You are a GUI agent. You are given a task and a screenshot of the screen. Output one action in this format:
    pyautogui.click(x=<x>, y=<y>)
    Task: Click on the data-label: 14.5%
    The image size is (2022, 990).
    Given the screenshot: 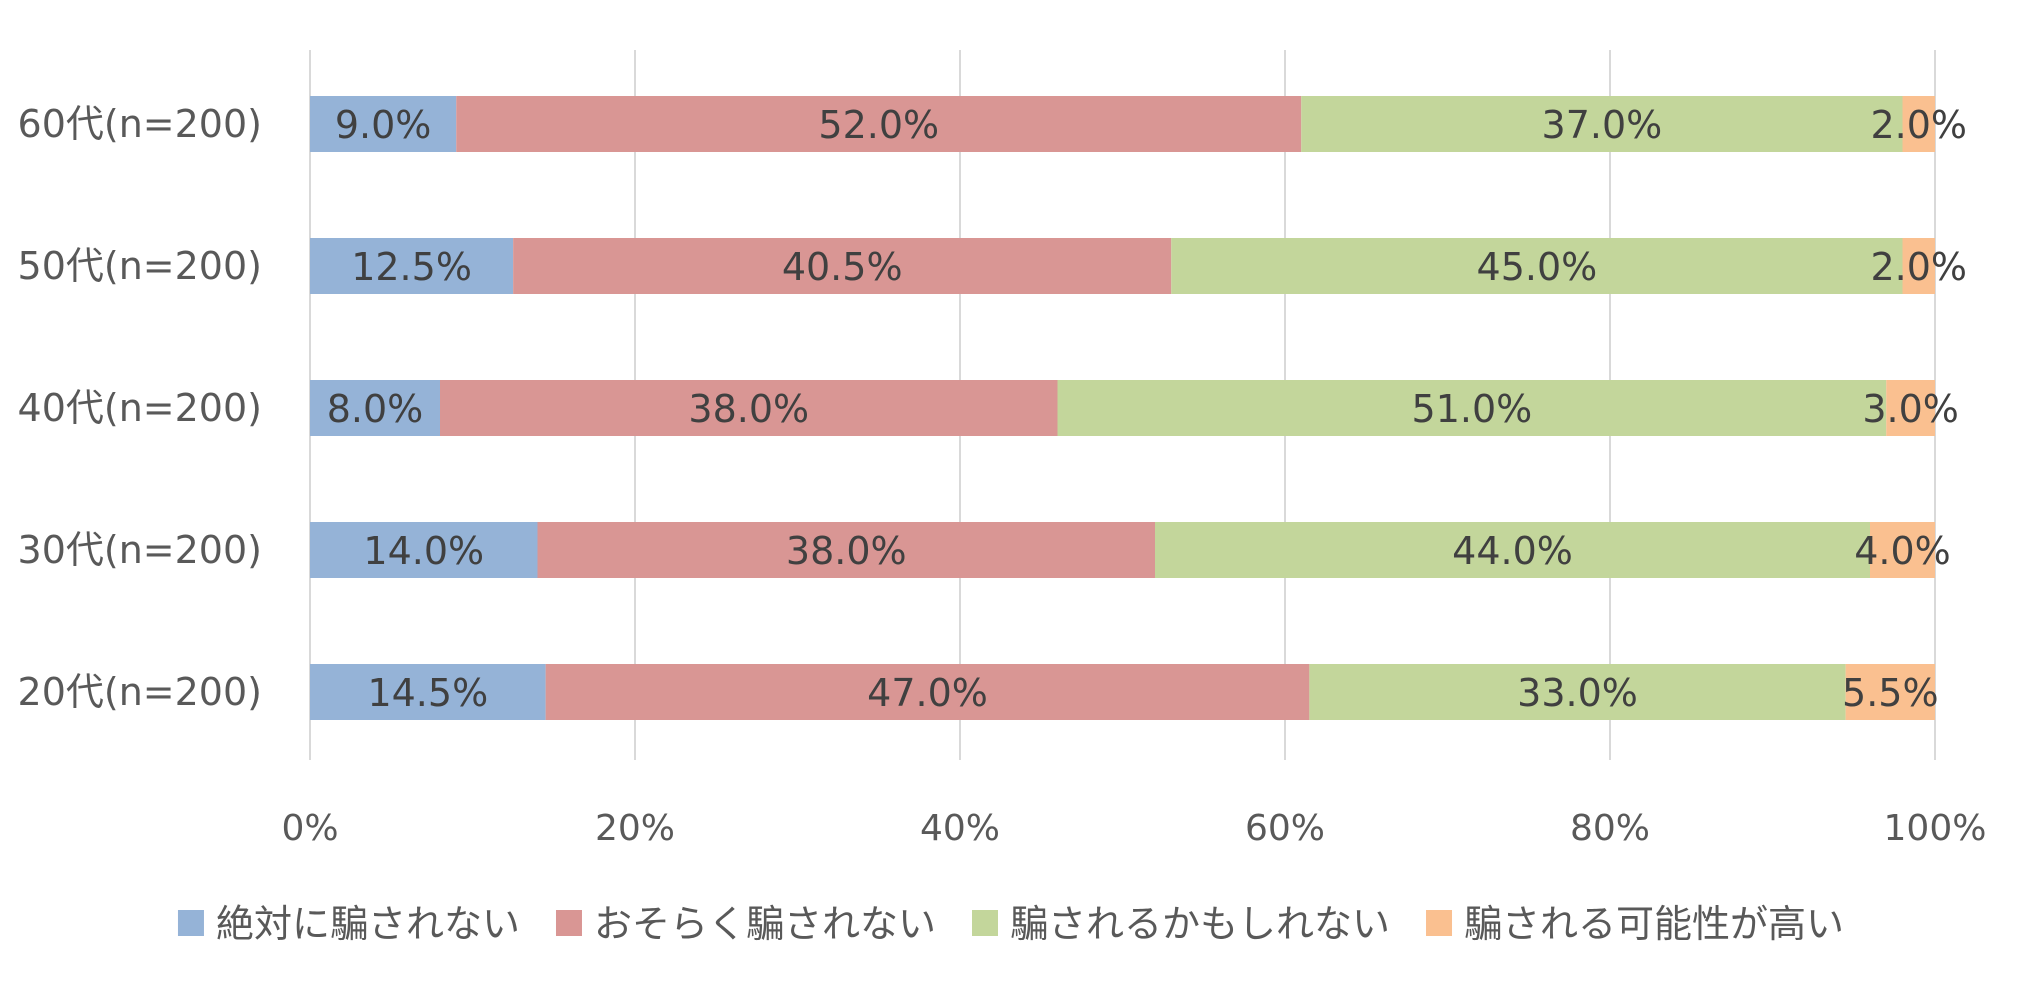 What is the action you would take?
    pyautogui.click(x=427, y=693)
    